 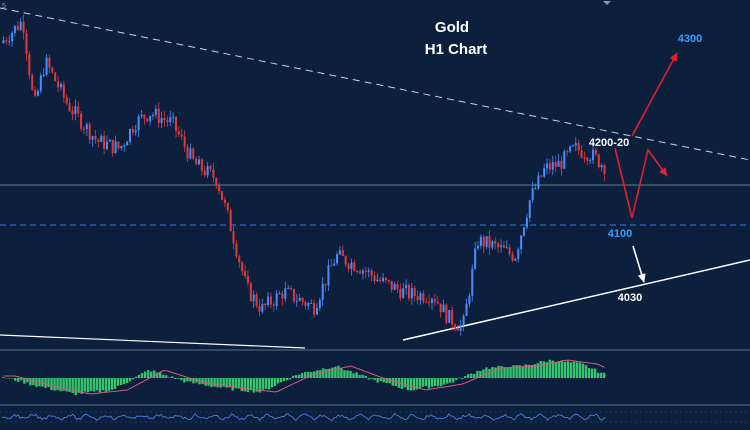 What do you see at coordinates (304, 416) in the screenshot?
I see `oscillator-line` at bounding box center [304, 416].